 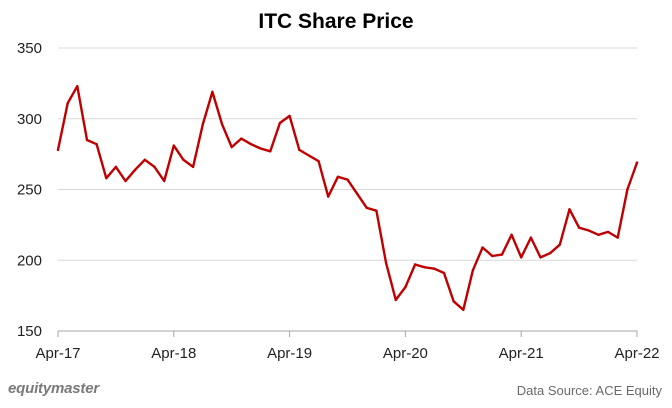 What do you see at coordinates (636, 353) in the screenshot?
I see `x-tick-label: Apr-22` at bounding box center [636, 353].